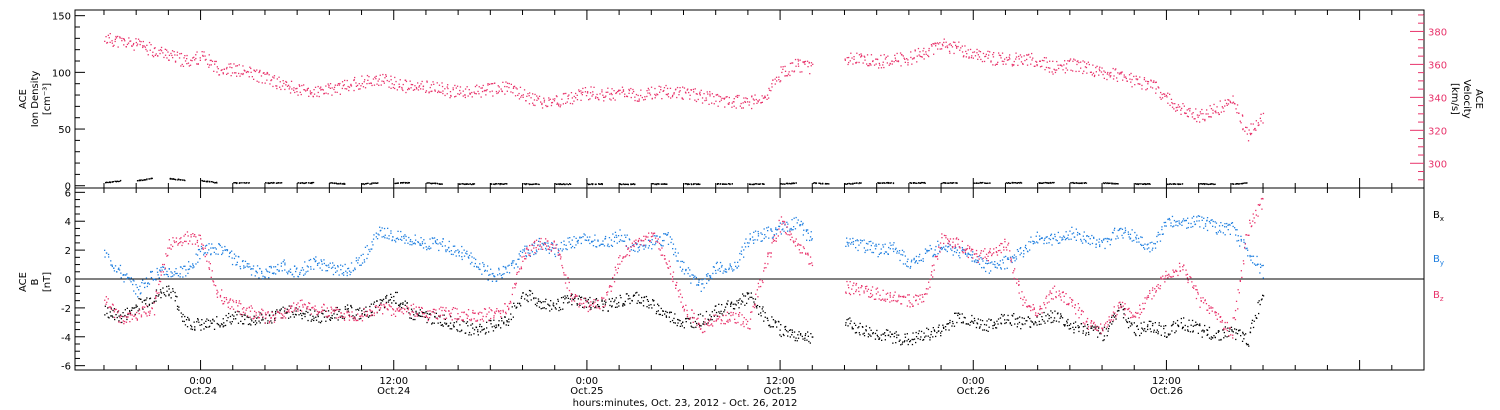 The width and height of the screenshot is (1500, 410). I want to click on bottom-left-tick-label: -4, so click(66, 338).